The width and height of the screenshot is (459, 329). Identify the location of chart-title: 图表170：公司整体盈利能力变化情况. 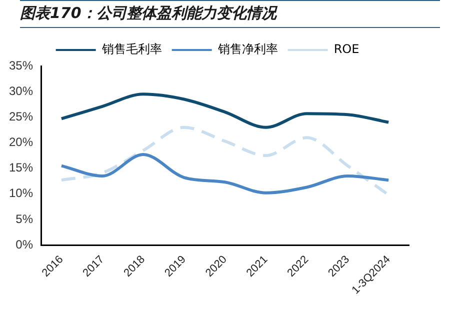
(230, 16).